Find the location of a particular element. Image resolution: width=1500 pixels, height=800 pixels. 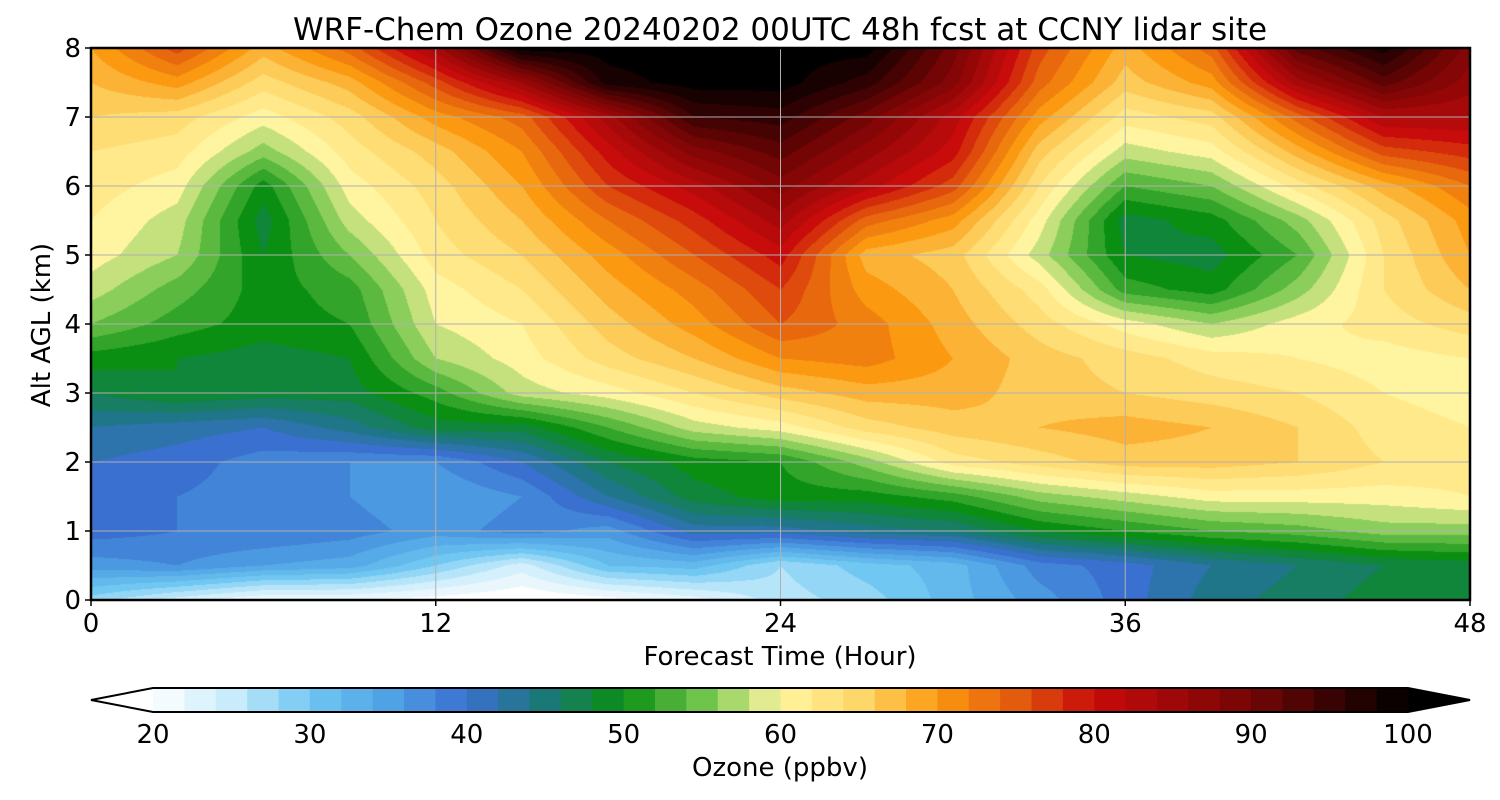

y-tick-label: 7 is located at coordinates (72, 118).